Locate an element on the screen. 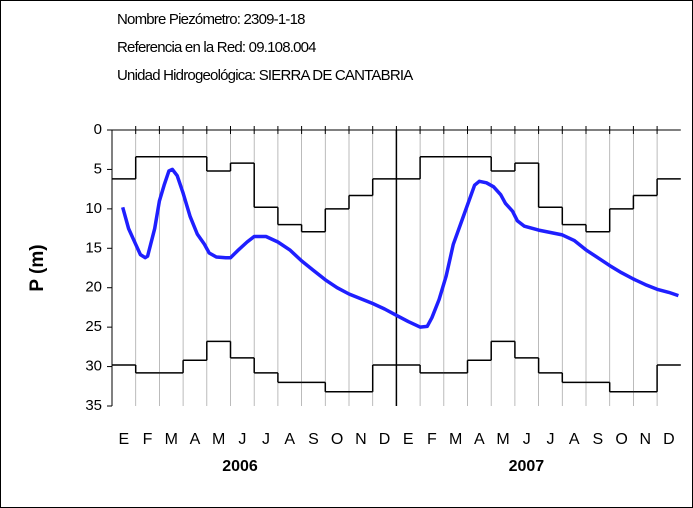 The height and width of the screenshot is (508, 693). y-axis-label: P (m) is located at coordinates (37, 267).